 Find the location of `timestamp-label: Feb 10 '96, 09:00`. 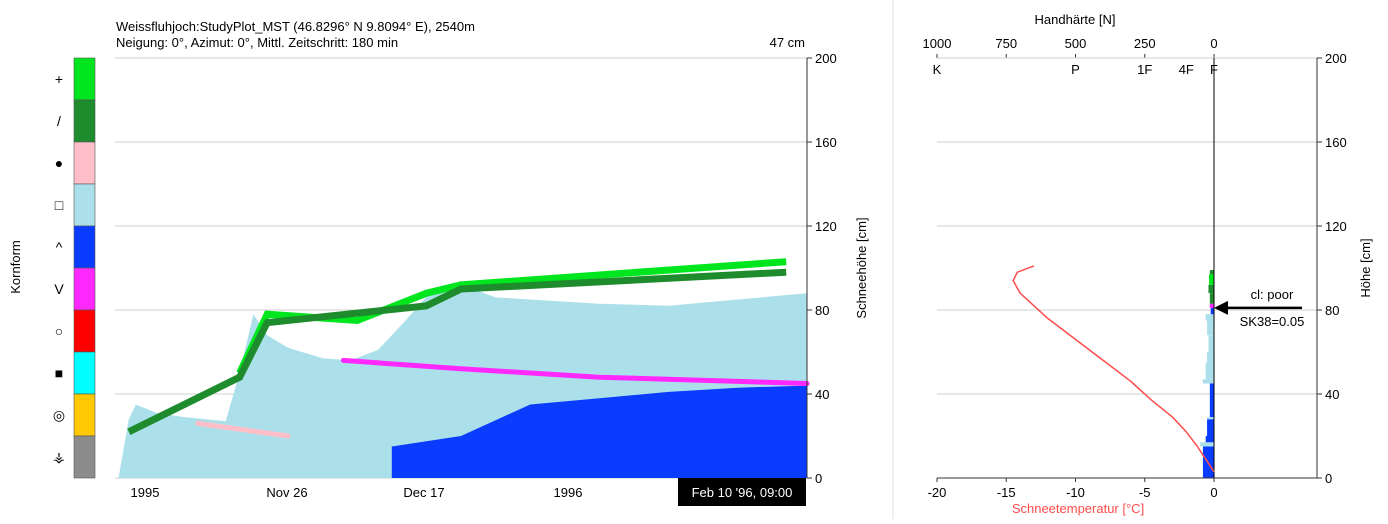

timestamp-label: Feb 10 '96, 09:00 is located at coordinates (742, 492).